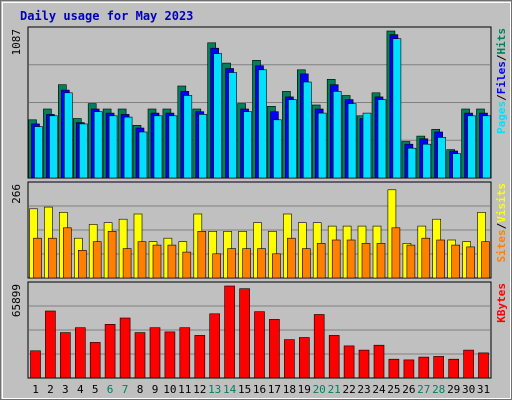 Image resolution: width=512 pixels, height=401 pixels. Describe the element at coordinates (501, 117) in the screenshot. I see `legend-item: Pages` at that location.